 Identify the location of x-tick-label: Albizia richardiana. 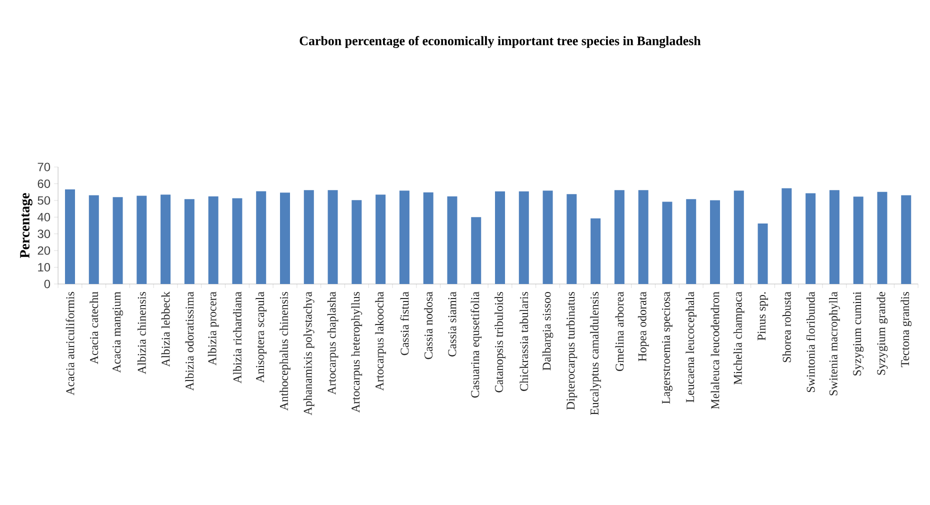
(237, 338).